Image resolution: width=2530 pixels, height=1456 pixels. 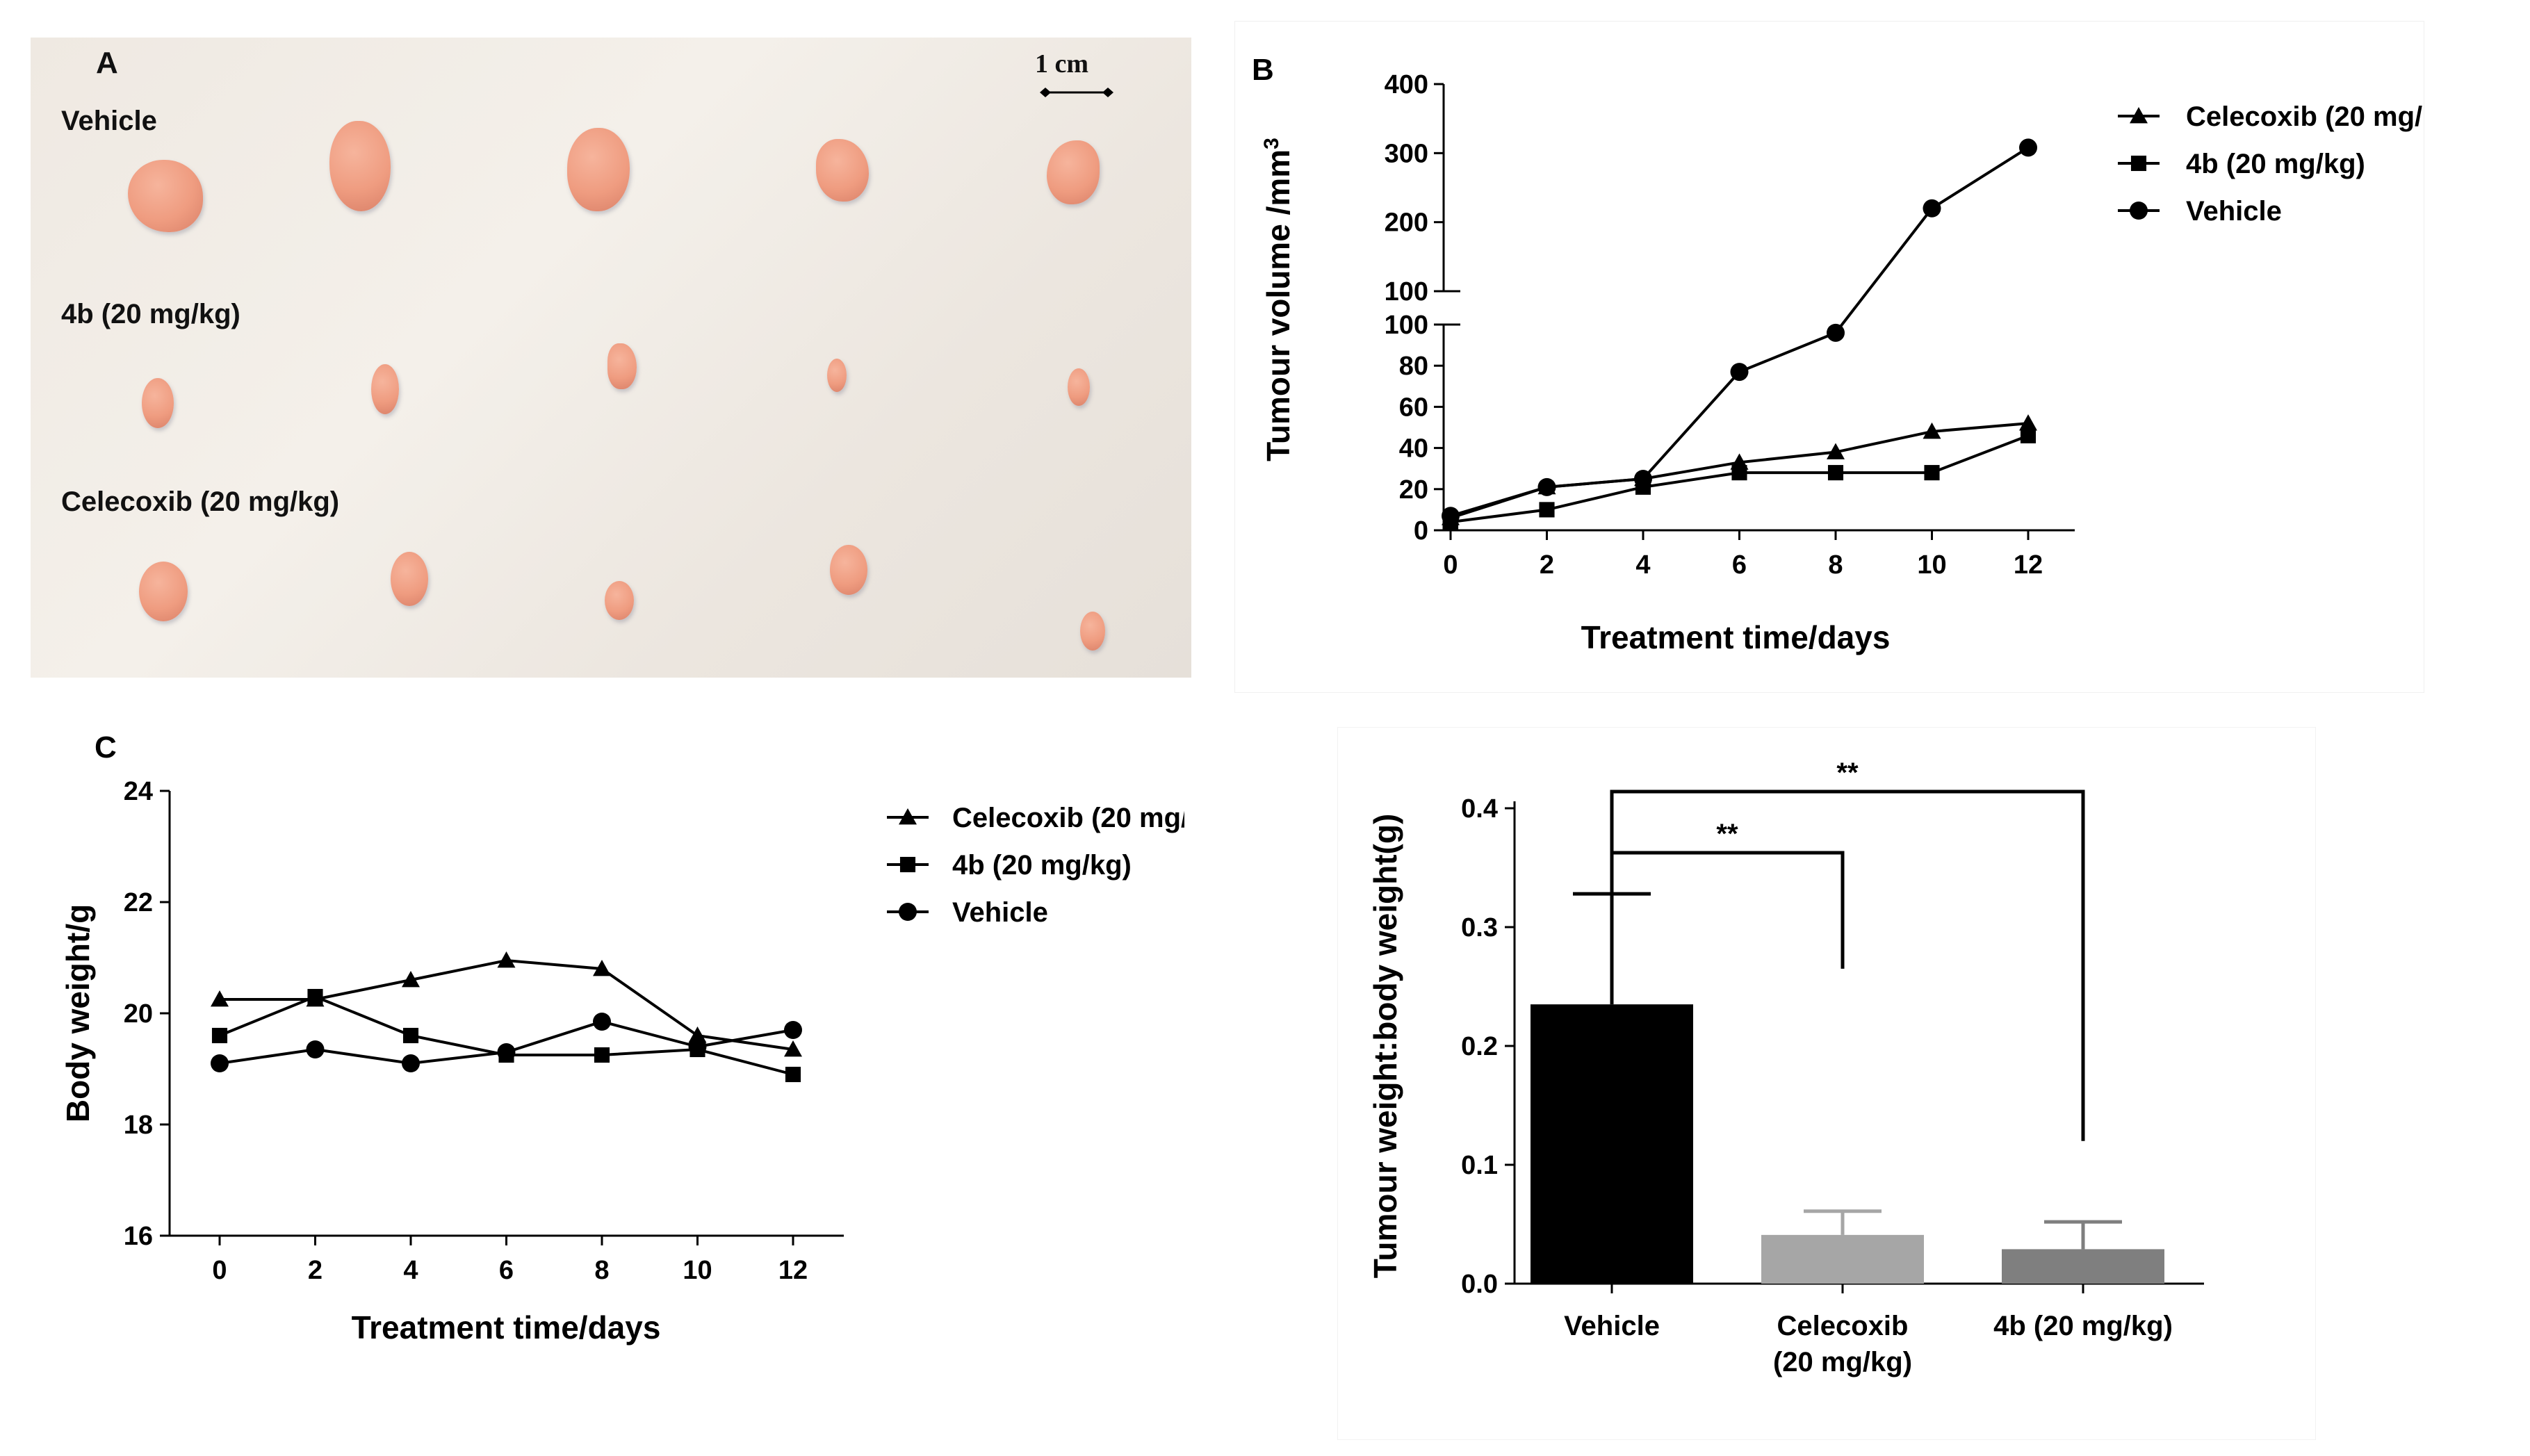 I want to click on x-tick-label: 4b (20 mg/kg), so click(x=2083, y=1326).